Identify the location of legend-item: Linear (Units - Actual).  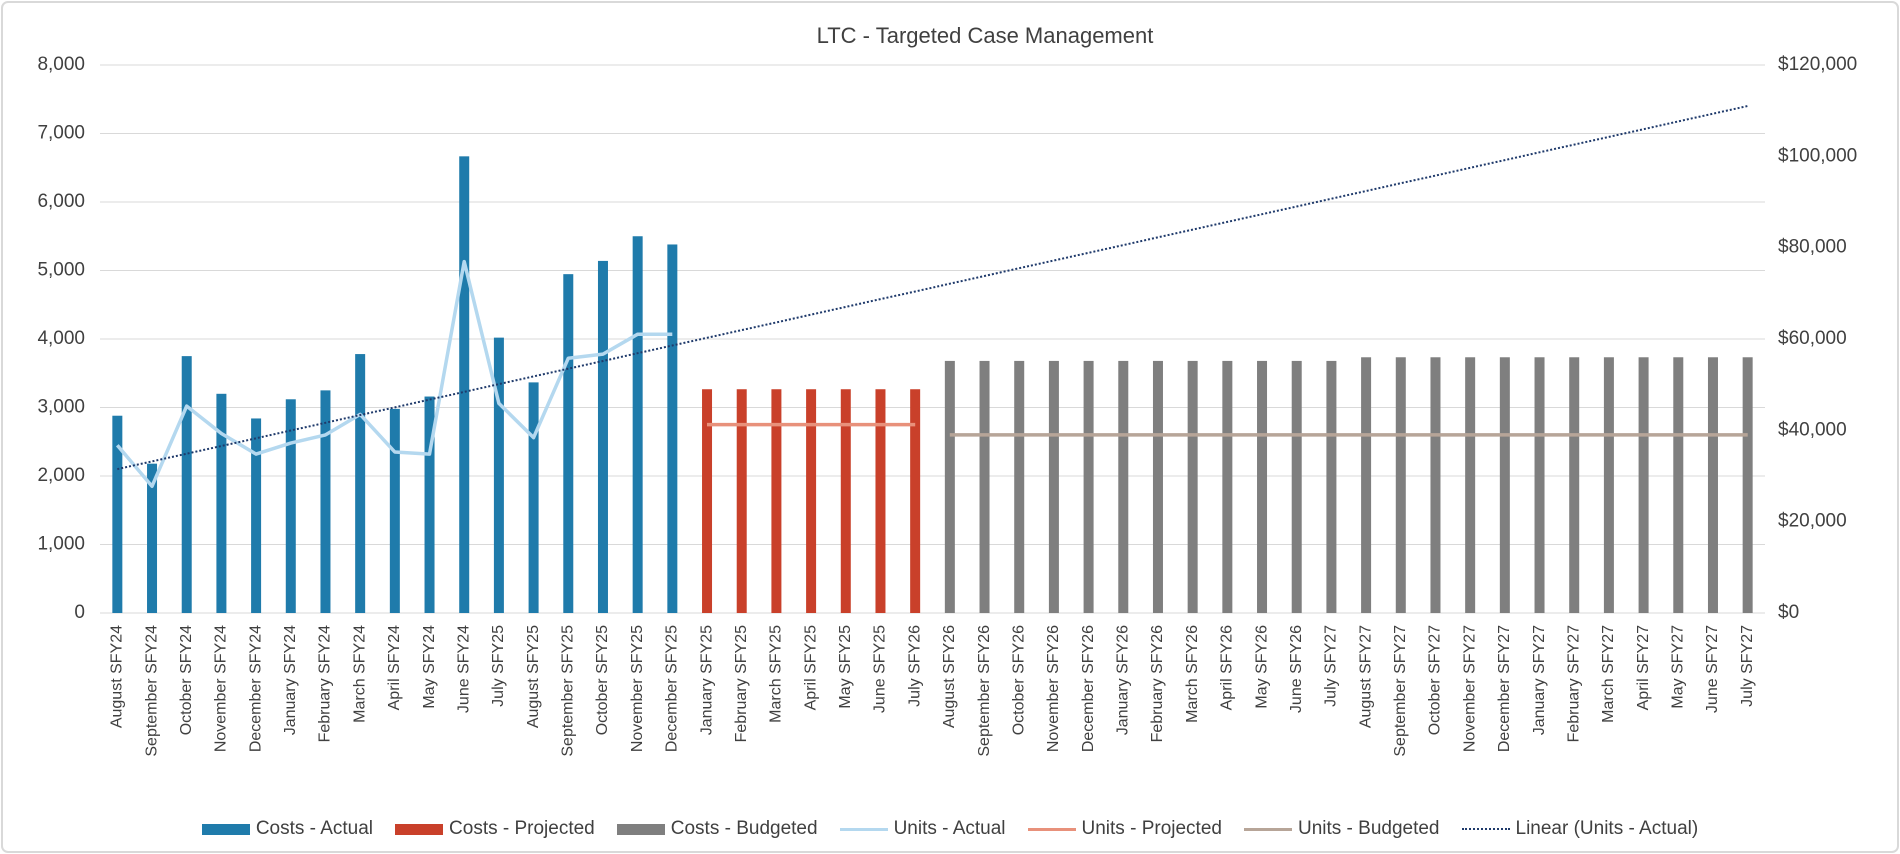
(1580, 829).